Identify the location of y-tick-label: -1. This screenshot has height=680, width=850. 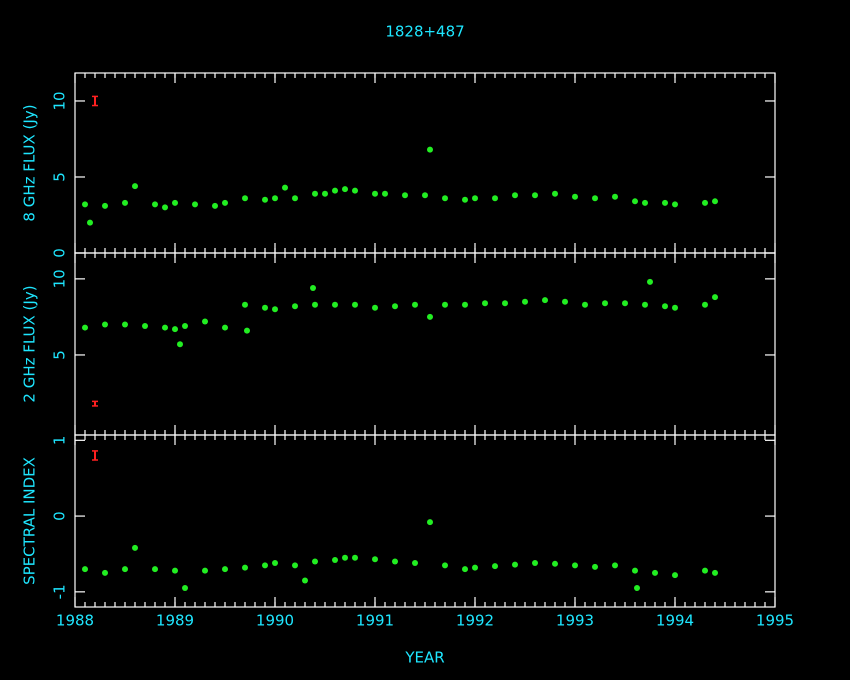
(60, 591).